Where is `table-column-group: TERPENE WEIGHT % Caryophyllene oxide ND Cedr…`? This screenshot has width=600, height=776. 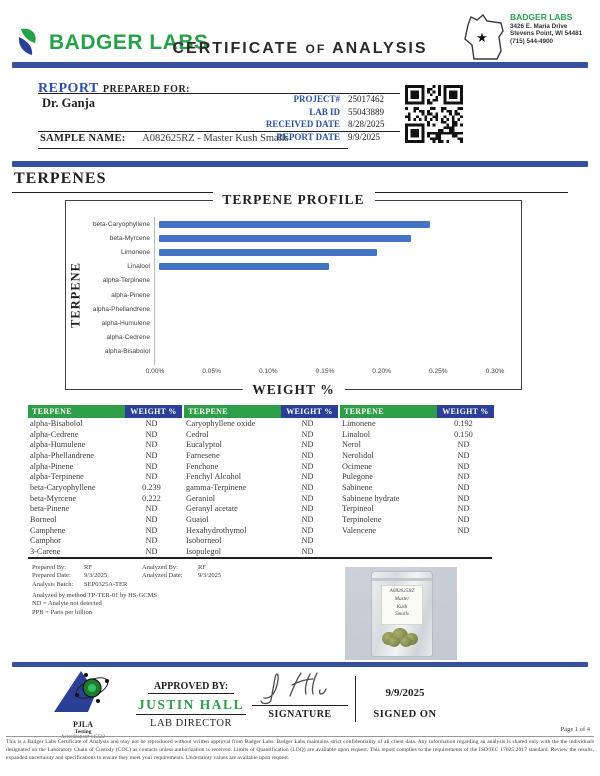
table-column-group: TERPENE WEIGHT % Caryophyllene oxide ND Cedr… is located at coordinates (261, 481).